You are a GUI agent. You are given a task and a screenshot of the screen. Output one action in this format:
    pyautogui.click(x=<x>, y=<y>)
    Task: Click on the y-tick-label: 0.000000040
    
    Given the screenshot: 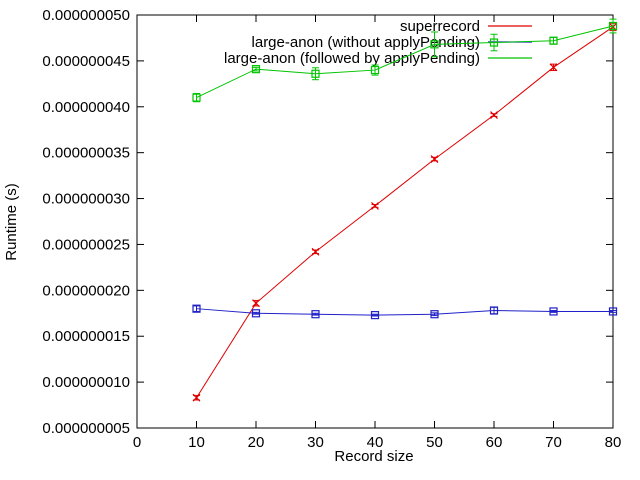 What is the action you would take?
    pyautogui.click(x=86, y=107)
    